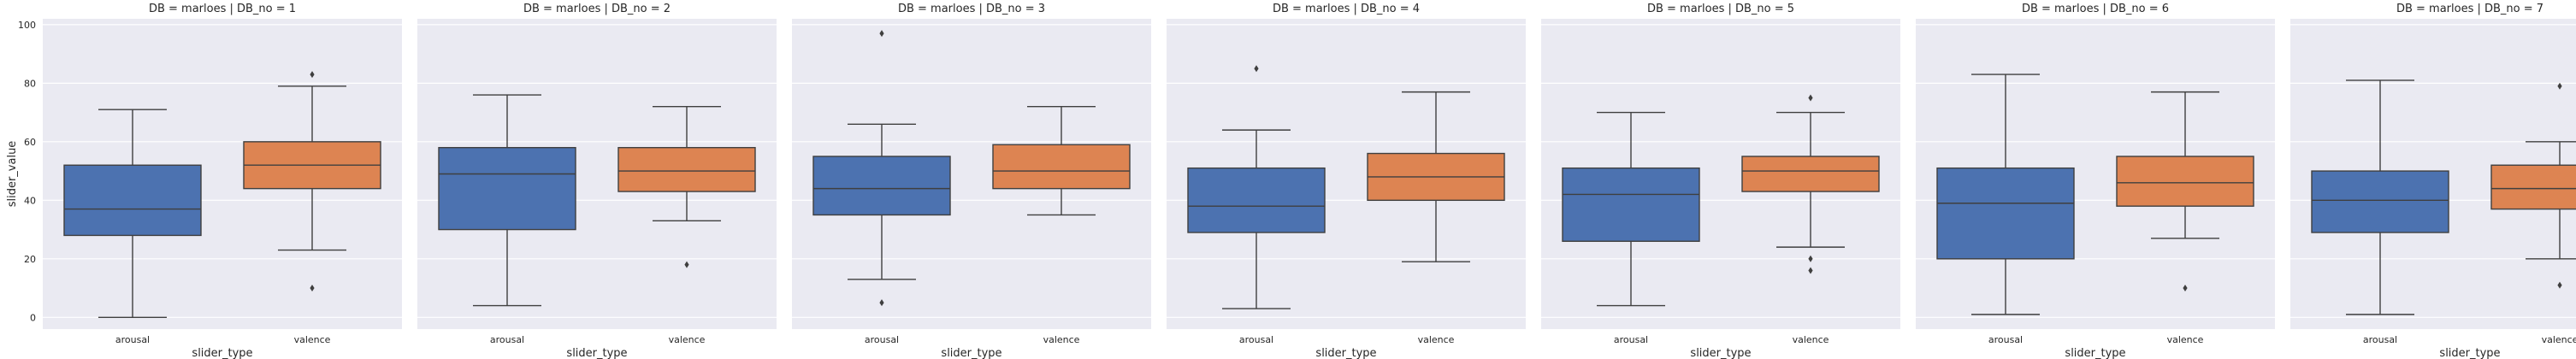 The width and height of the screenshot is (2576, 359). What do you see at coordinates (33, 317) in the screenshot?
I see `y-tick-label: 0` at bounding box center [33, 317].